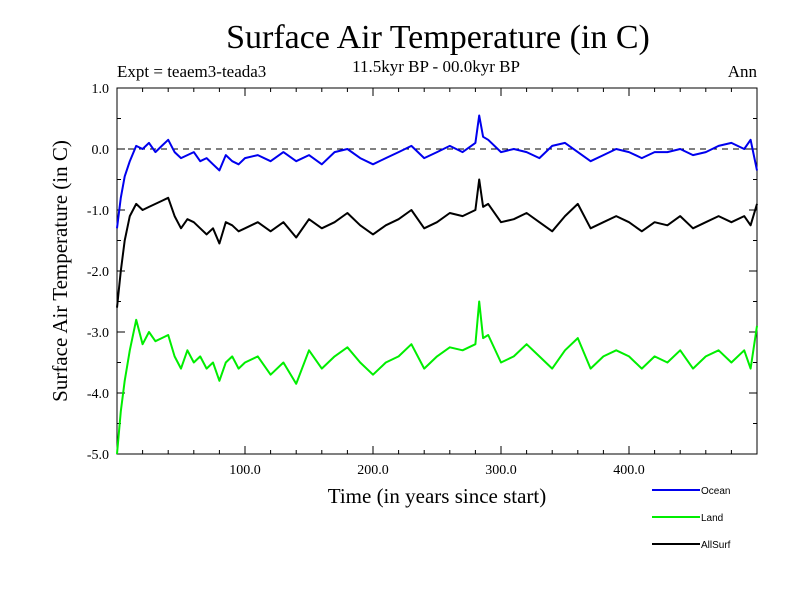 This screenshot has width=800, height=600. What do you see at coordinates (98, 394) in the screenshot?
I see `y-tick-label: -4.0` at bounding box center [98, 394].